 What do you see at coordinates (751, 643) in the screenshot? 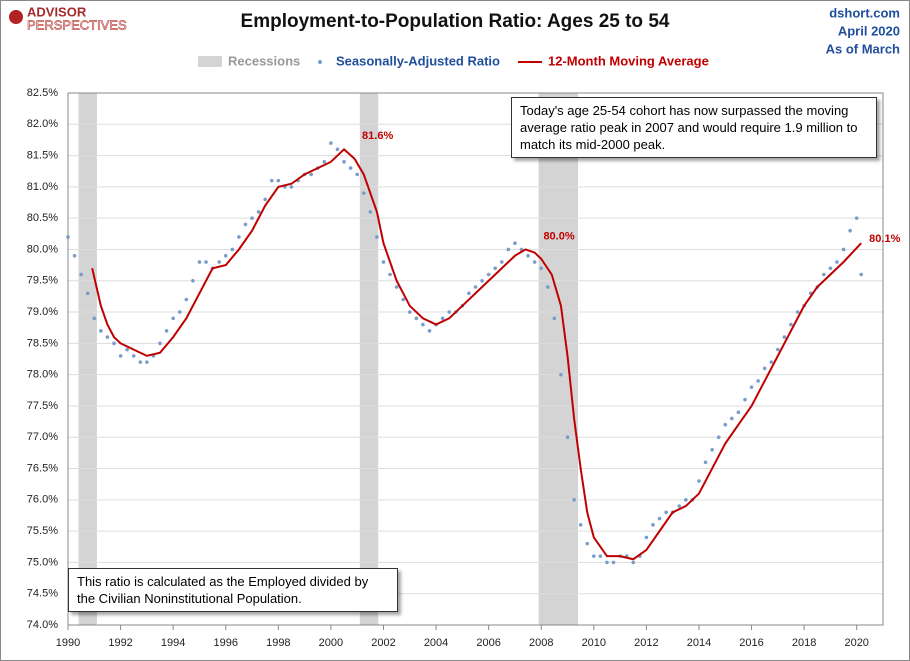
I see `x-tick-label: 2016` at bounding box center [751, 643].